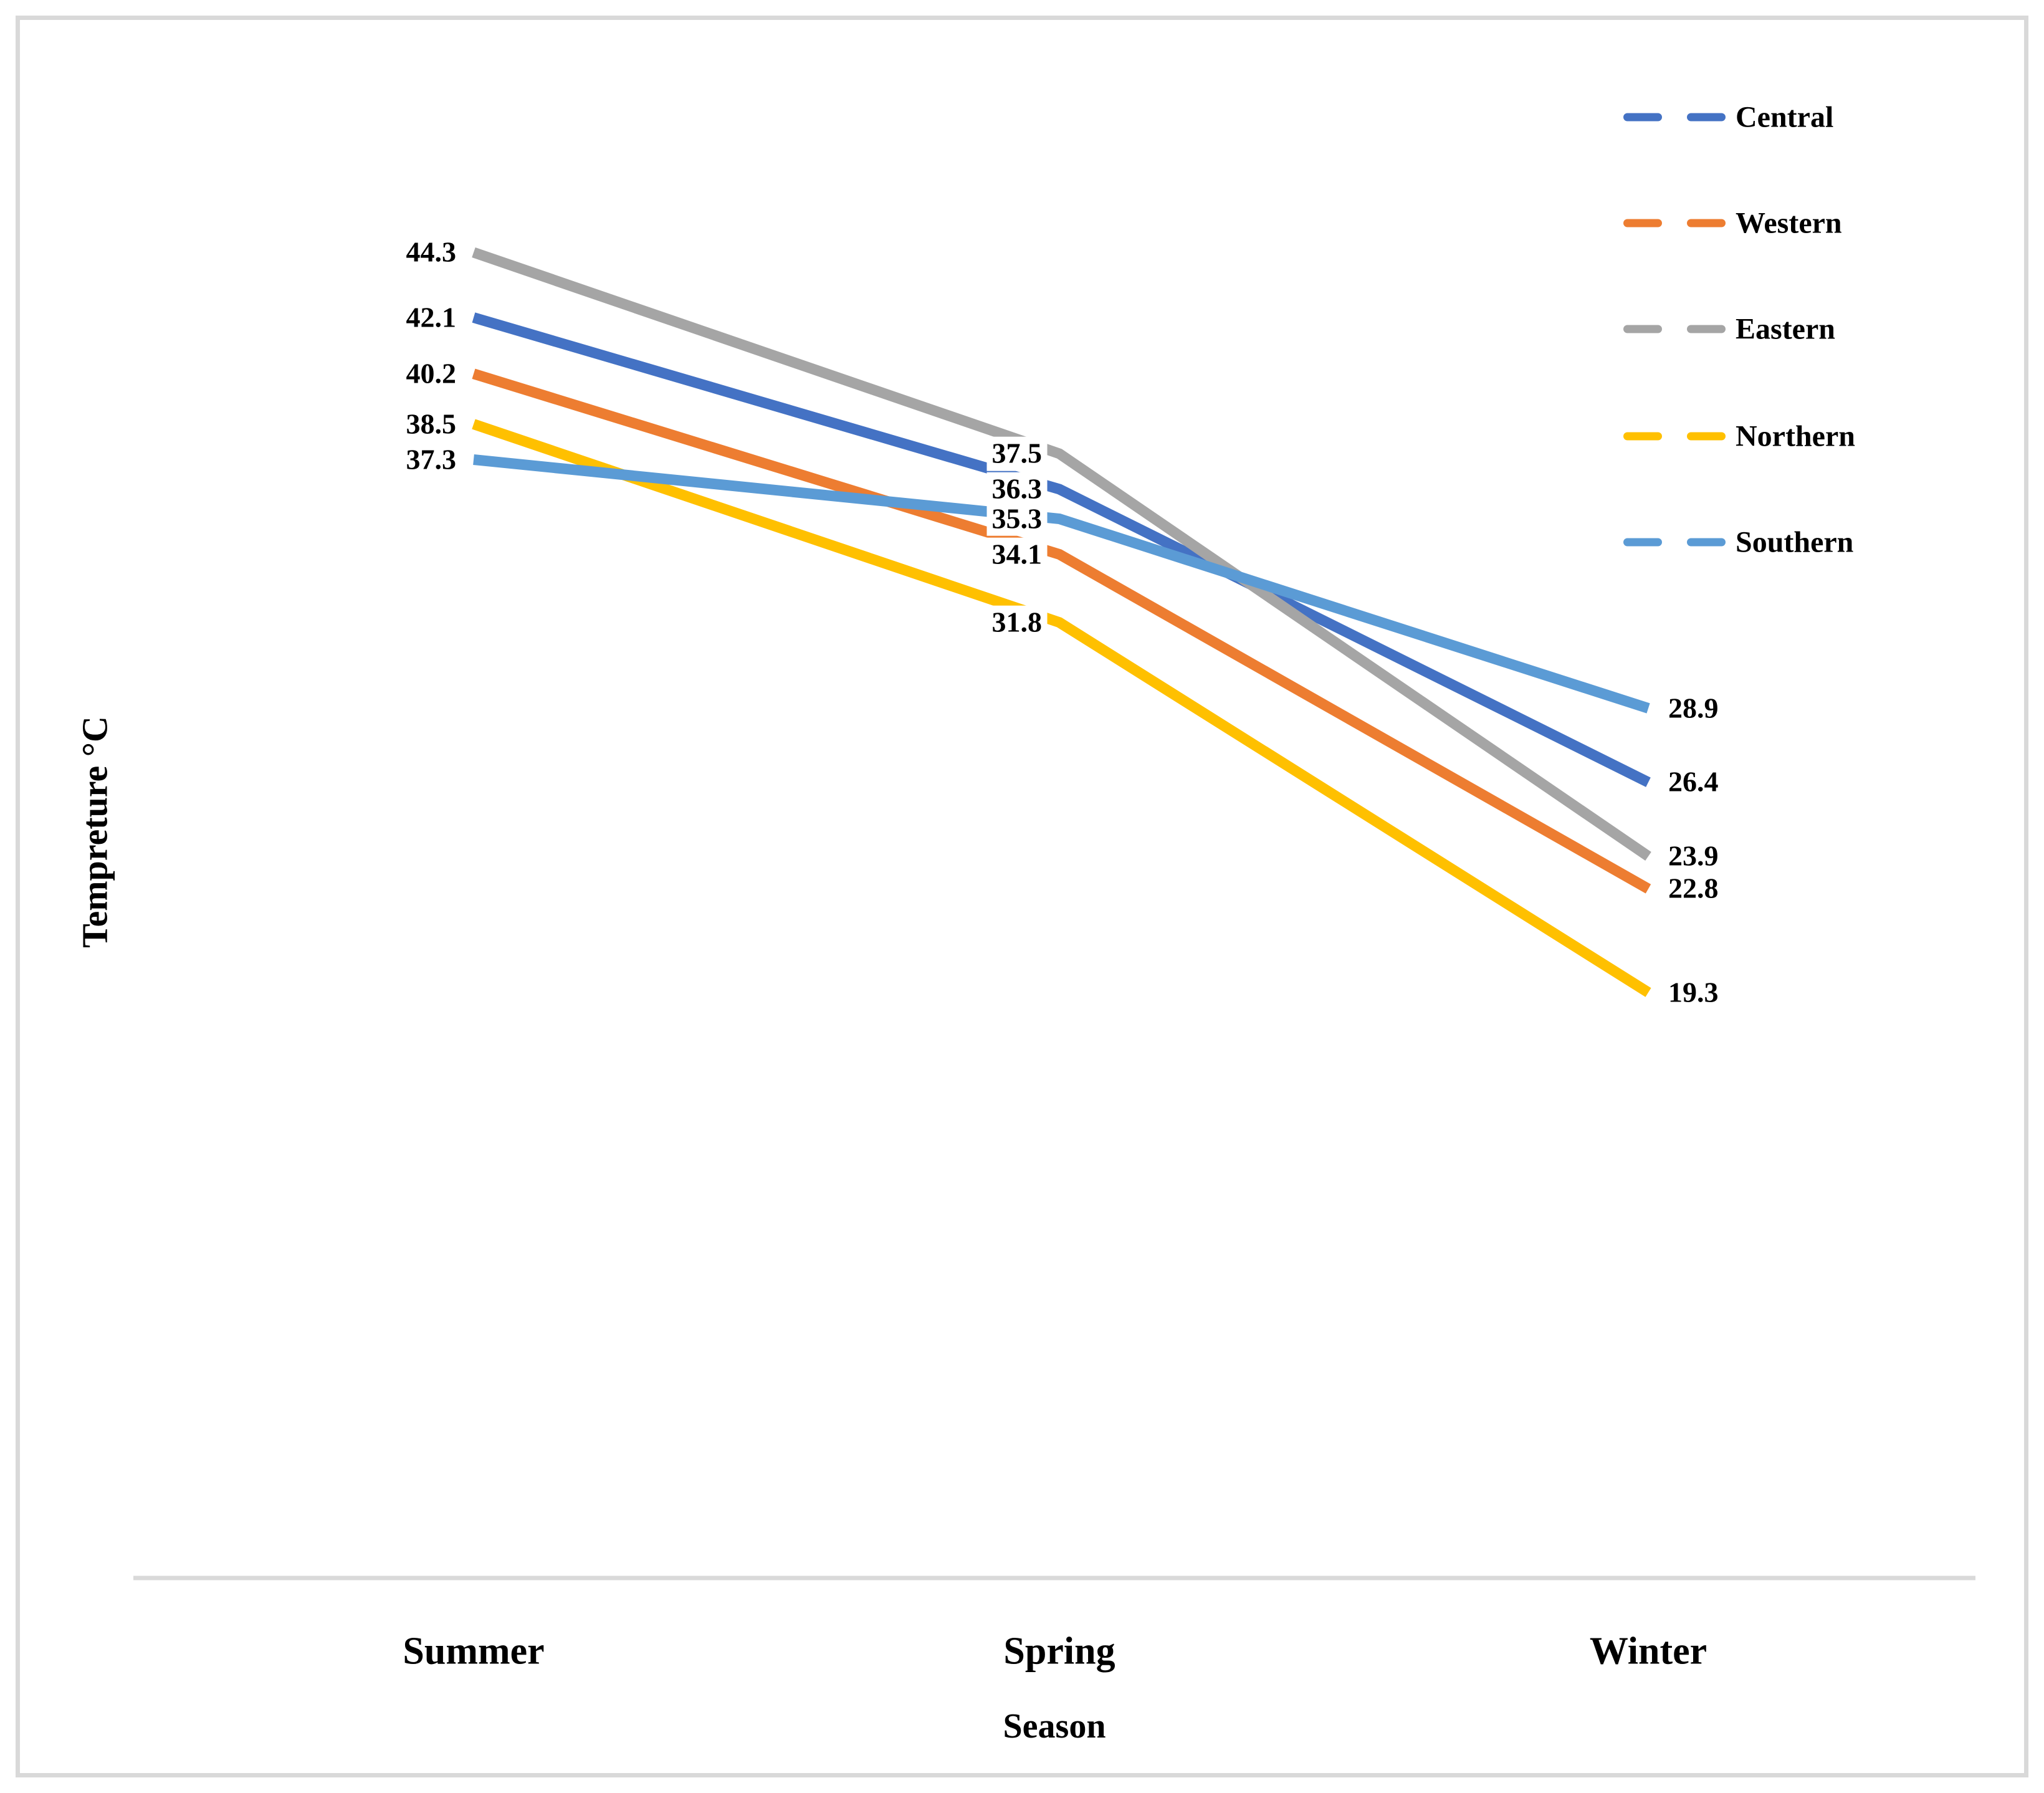  Describe the element at coordinates (1795, 542) in the screenshot. I see `legend-label-southern: Southern` at that location.